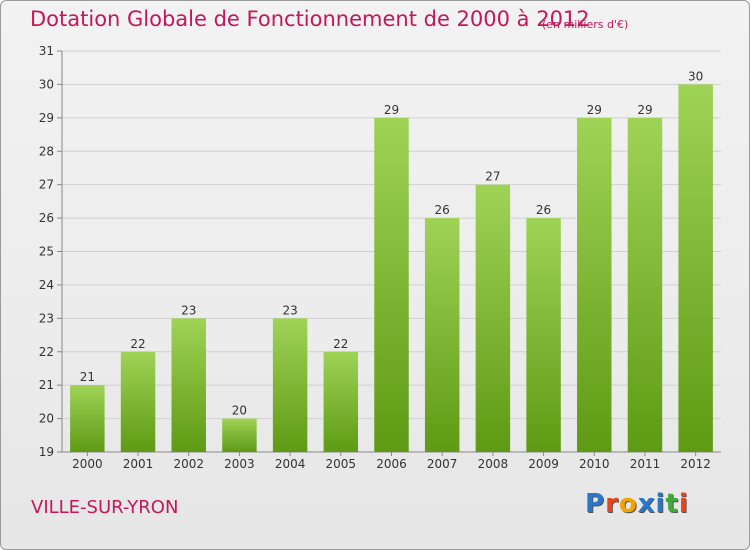 The image size is (750, 550). Describe the element at coordinates (612, 504) in the screenshot. I see `logo-letter: r` at that location.